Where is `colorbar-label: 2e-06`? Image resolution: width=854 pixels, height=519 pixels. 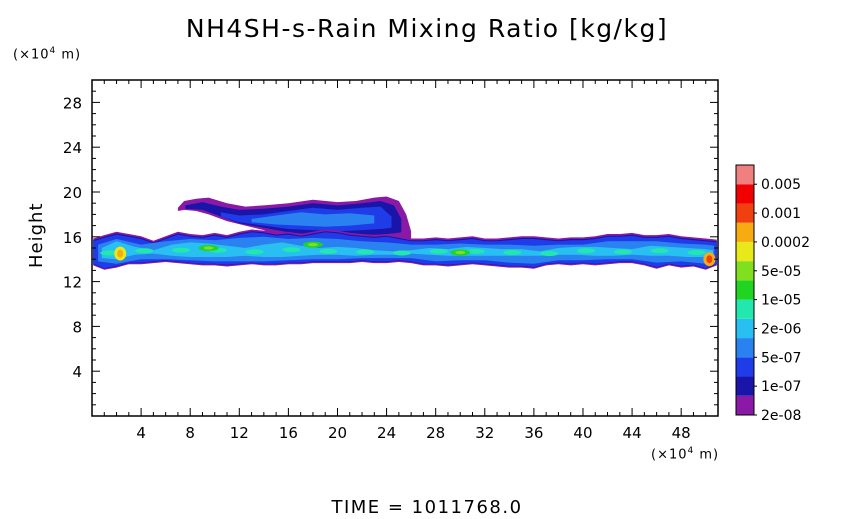
colorbar-label: 2e-06 is located at coordinates (781, 329).